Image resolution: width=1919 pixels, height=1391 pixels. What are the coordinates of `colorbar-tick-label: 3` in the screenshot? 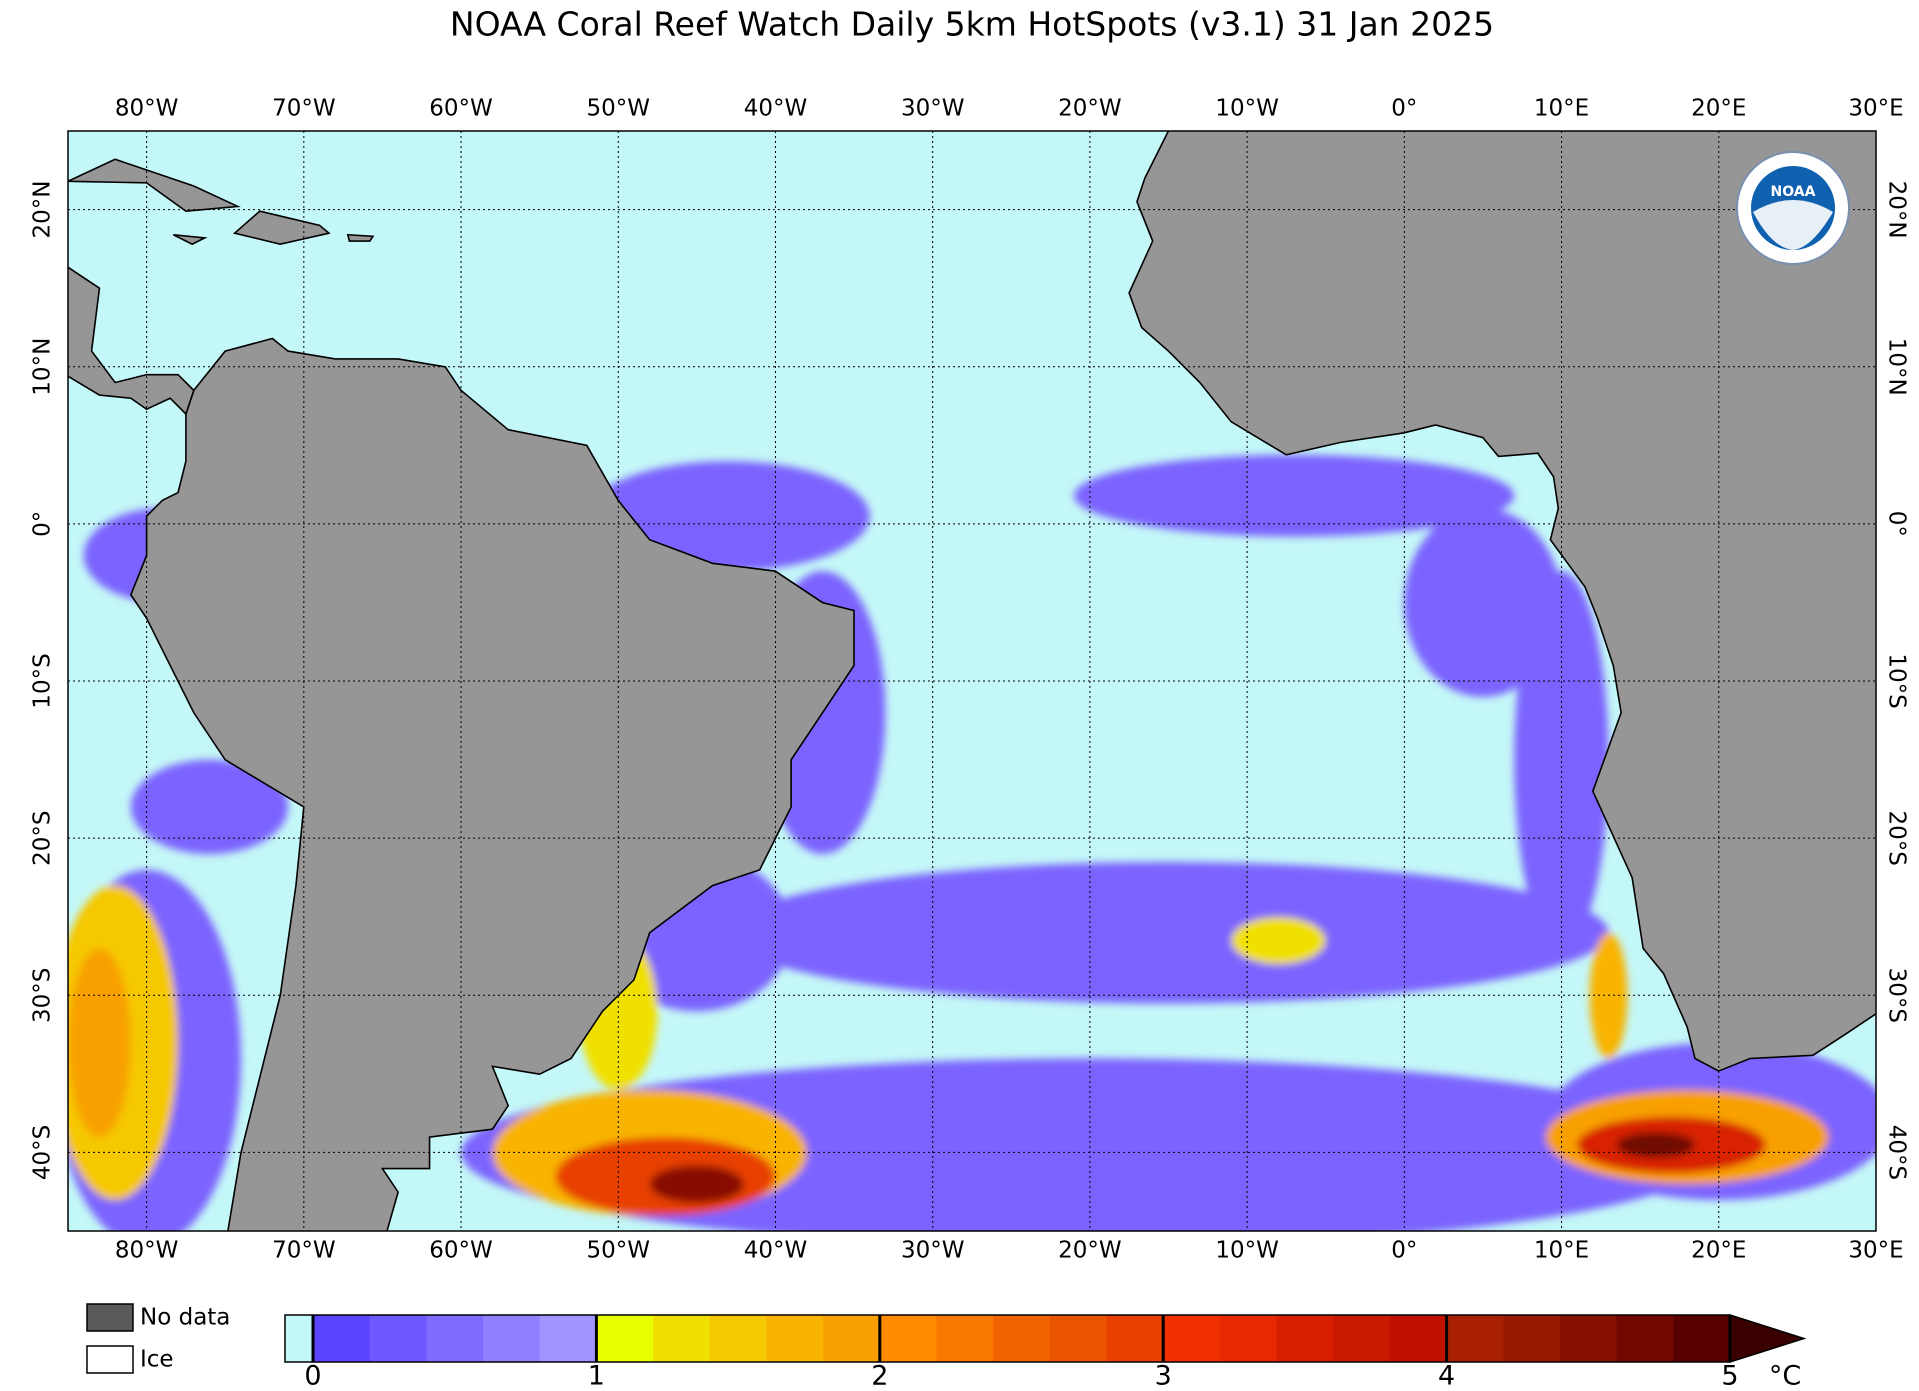 It's located at (1163, 1376).